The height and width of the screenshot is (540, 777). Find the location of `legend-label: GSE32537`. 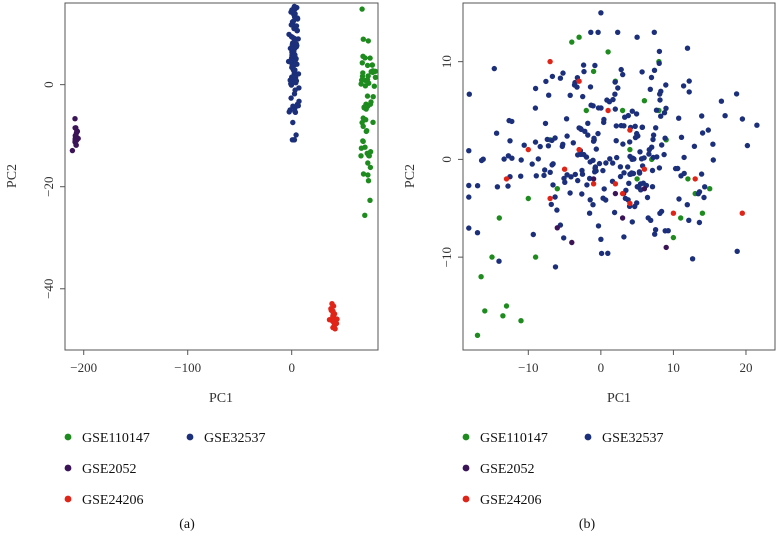

legend-label: GSE32537 is located at coordinates (632, 438).